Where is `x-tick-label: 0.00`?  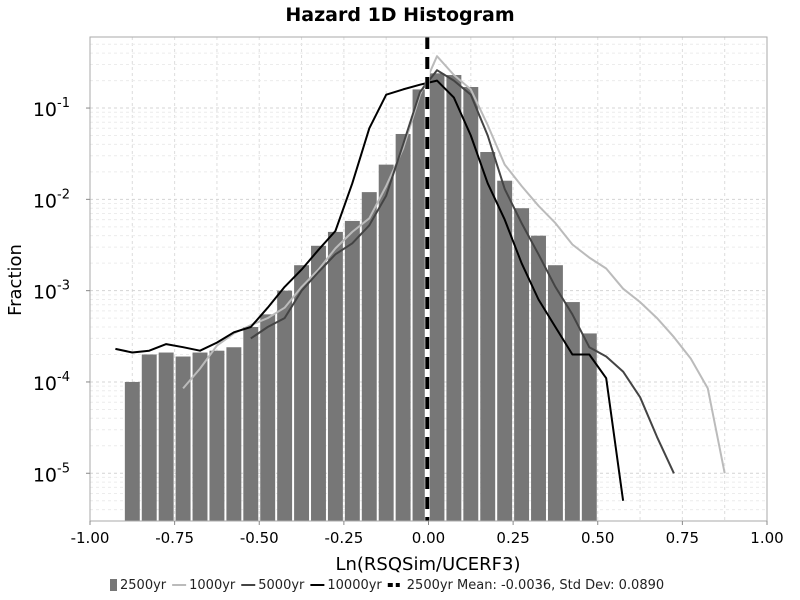 x-tick-label: 0.00 is located at coordinates (428, 538).